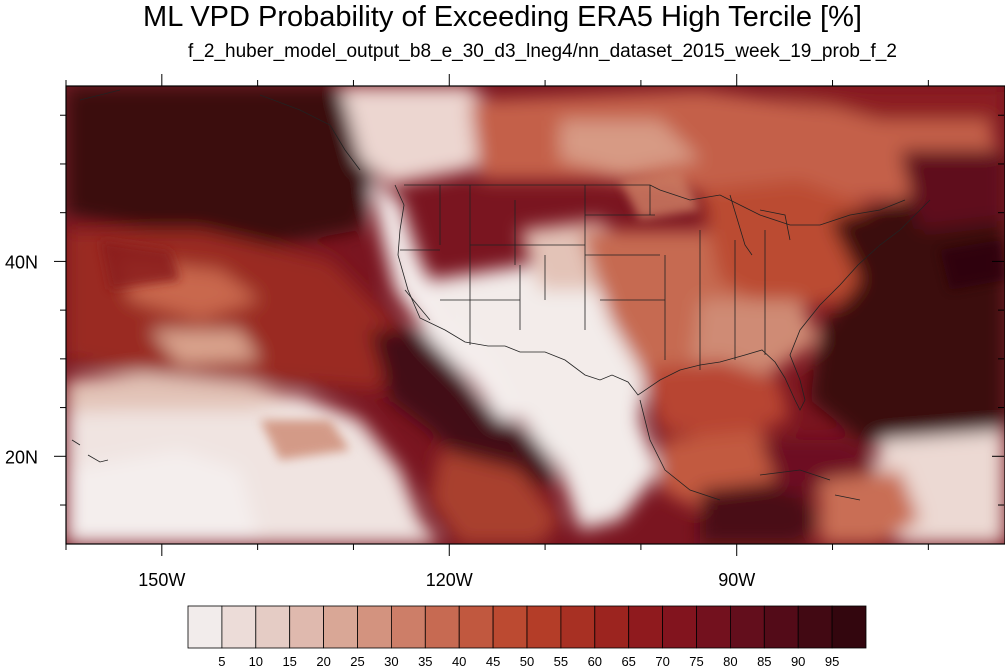 Image resolution: width=1005 pixels, height=672 pixels. I want to click on colorbar-label: 40, so click(459, 661).